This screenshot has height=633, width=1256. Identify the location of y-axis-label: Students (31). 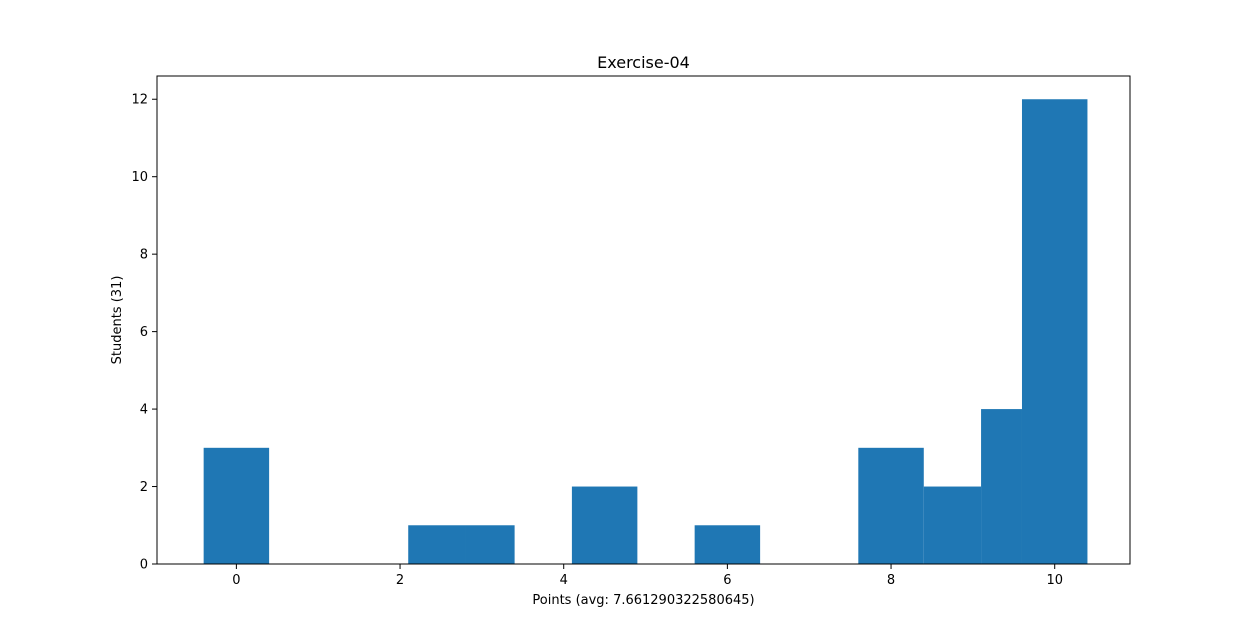
(117, 320).